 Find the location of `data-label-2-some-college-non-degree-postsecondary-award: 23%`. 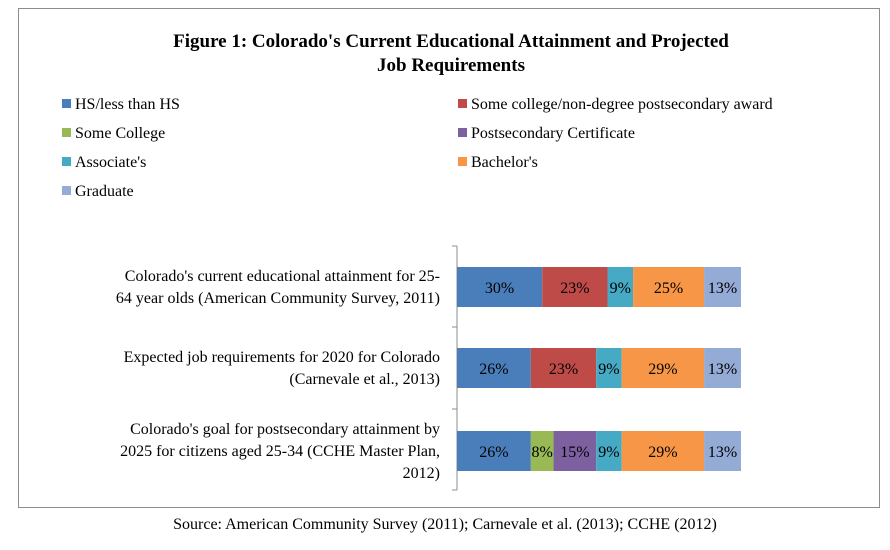

data-label-2-some-college-non-degree-postsecondary-award: 23% is located at coordinates (563, 369).